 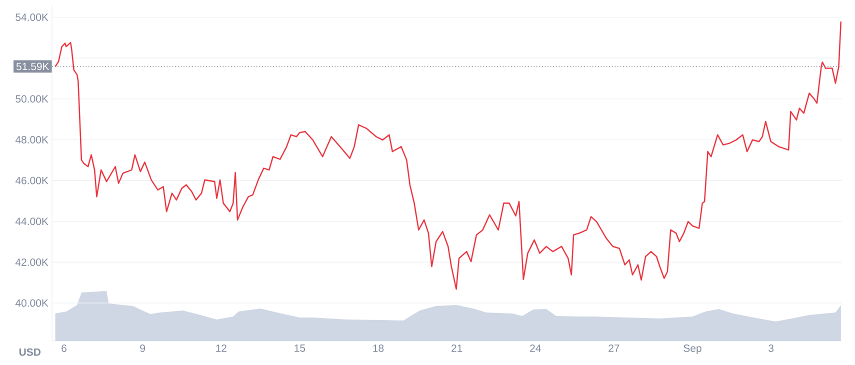 I want to click on y-tick-label: 40.00K, so click(x=31, y=303).